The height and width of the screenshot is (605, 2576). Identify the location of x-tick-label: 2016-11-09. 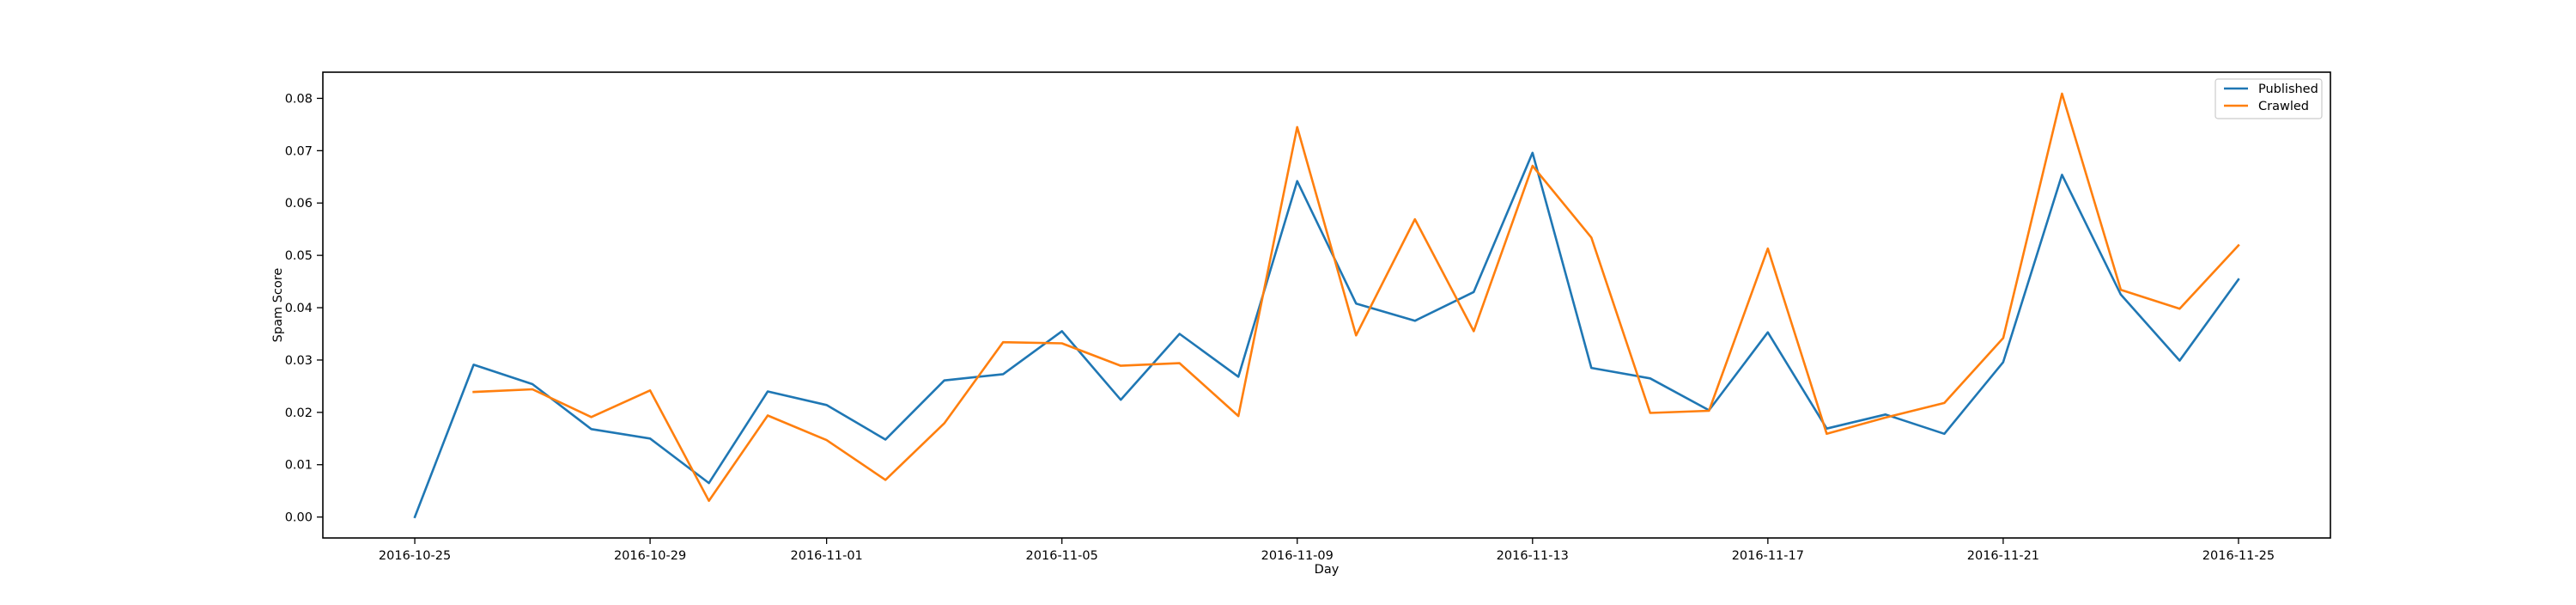
(1297, 556).